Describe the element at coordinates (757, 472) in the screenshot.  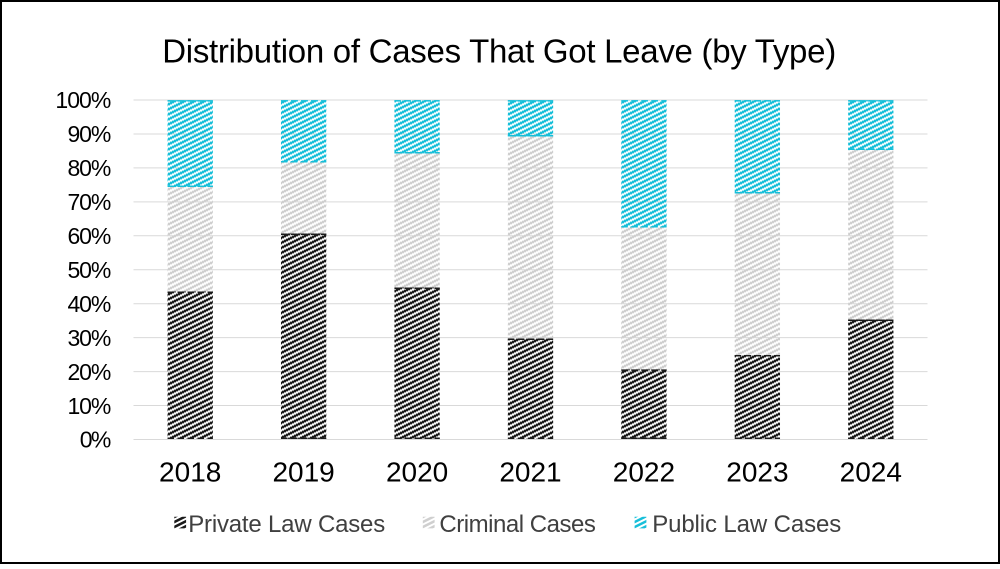
I see `svg-text: 2023` at that location.